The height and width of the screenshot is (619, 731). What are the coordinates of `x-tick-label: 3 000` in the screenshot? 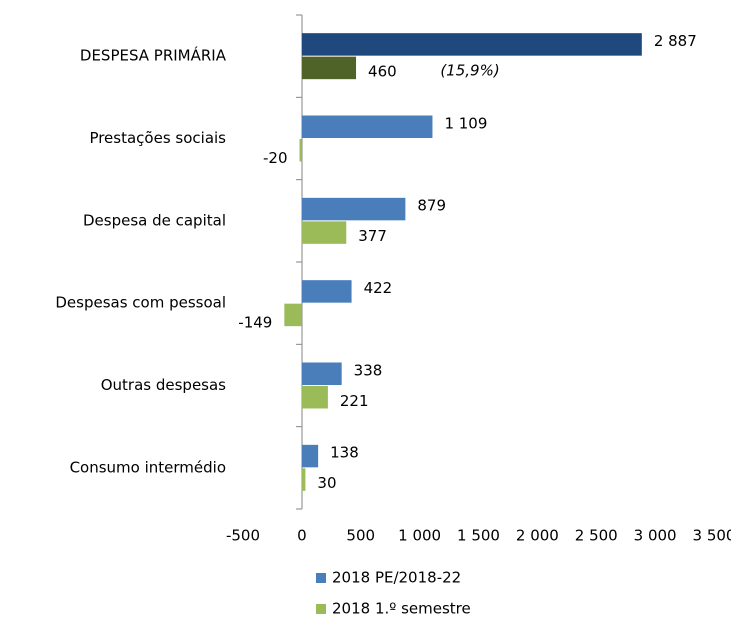 It's located at (655, 536).